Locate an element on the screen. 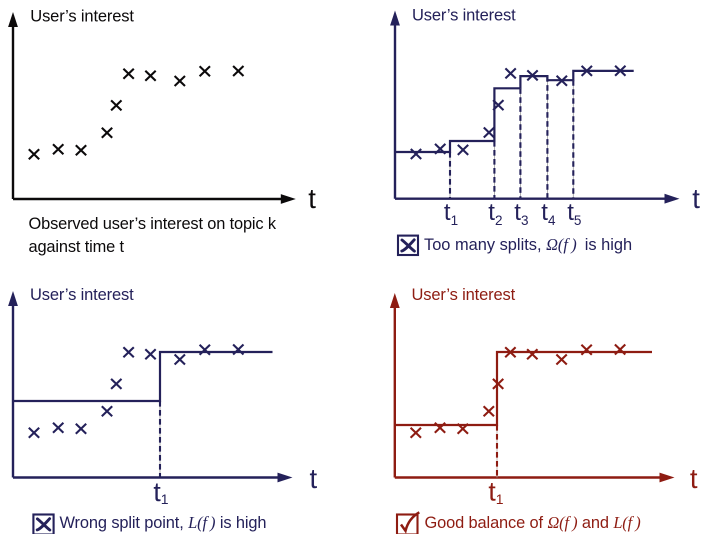  svg-text:Good balance of Ω(f ) and L(f: Good balance of Ω(f ) and L(f ) is located at coordinates (533, 522).